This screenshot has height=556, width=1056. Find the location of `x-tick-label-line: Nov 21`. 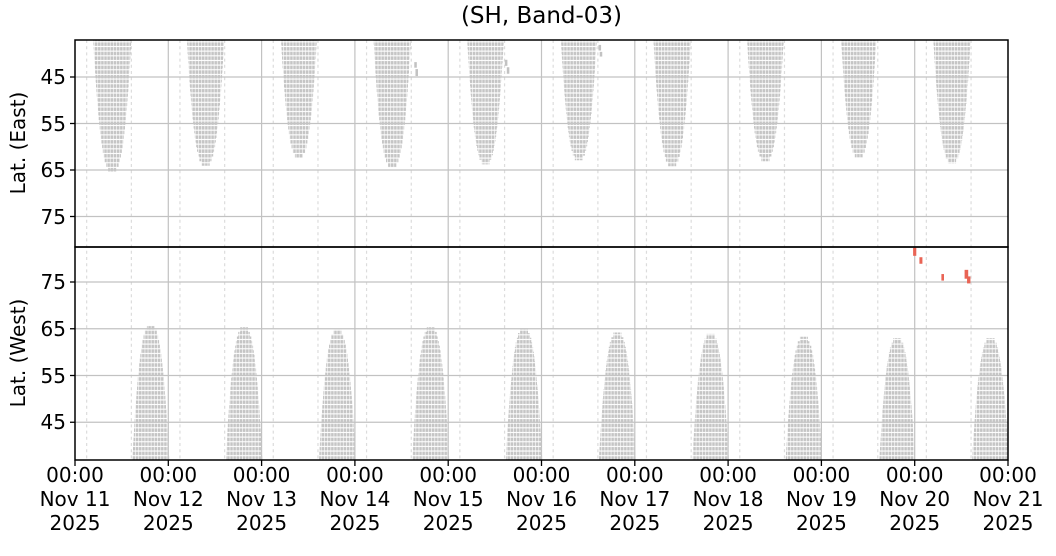

x-tick-label-line: Nov 21 is located at coordinates (1008, 499).